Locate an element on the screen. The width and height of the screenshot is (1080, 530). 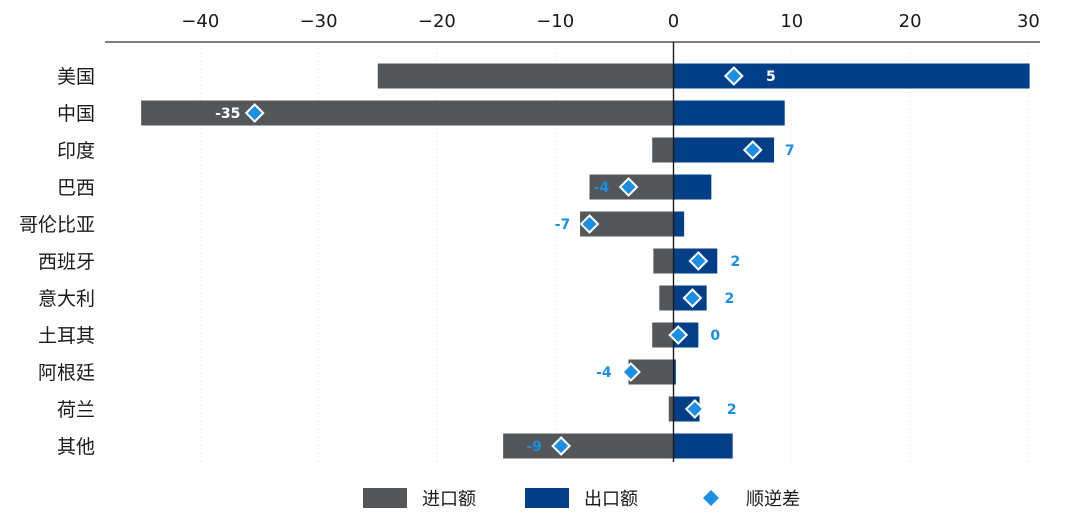
legend-swatch-import is located at coordinates (385, 498).